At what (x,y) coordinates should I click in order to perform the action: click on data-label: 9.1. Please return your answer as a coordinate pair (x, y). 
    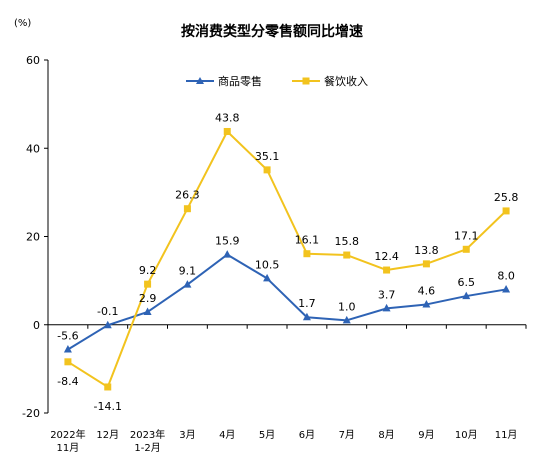
    Looking at the image, I should click on (188, 271).